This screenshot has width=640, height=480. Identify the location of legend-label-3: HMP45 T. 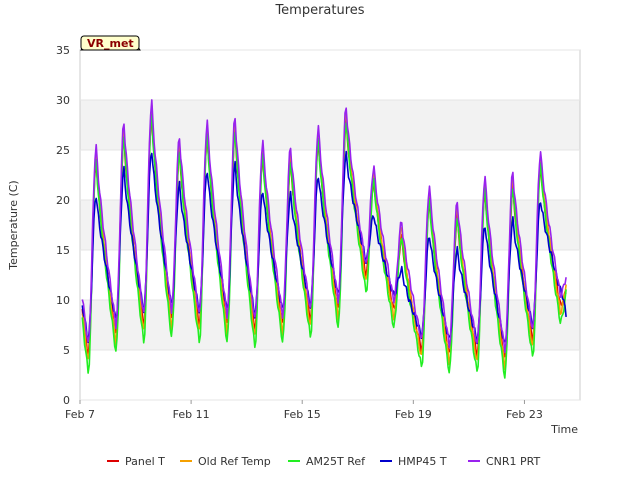
(422, 461).